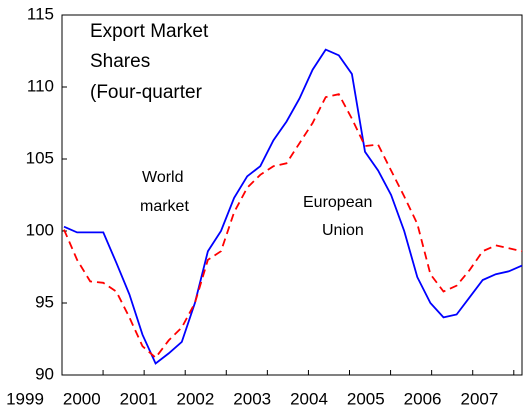 The image size is (526, 419). What do you see at coordinates (40, 157) in the screenshot?
I see `y-tick-label: 105` at bounding box center [40, 157].